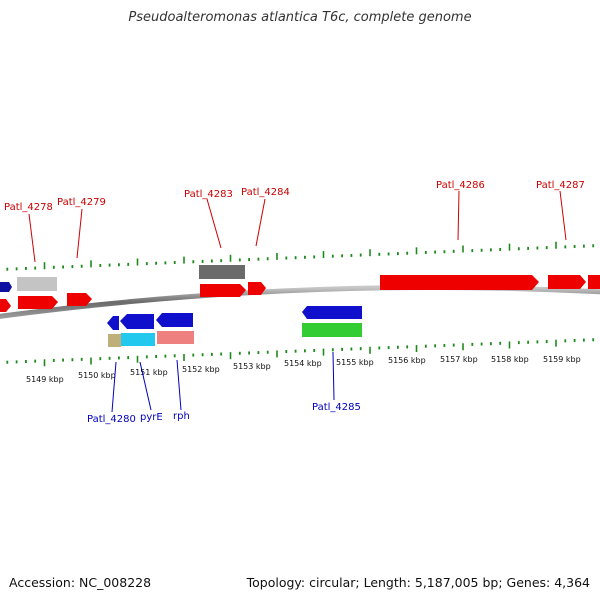 The image size is (600, 600). What do you see at coordinates (265, 192) in the screenshot?
I see `gene-label-patl-4284: Patl_4284` at bounding box center [265, 192].